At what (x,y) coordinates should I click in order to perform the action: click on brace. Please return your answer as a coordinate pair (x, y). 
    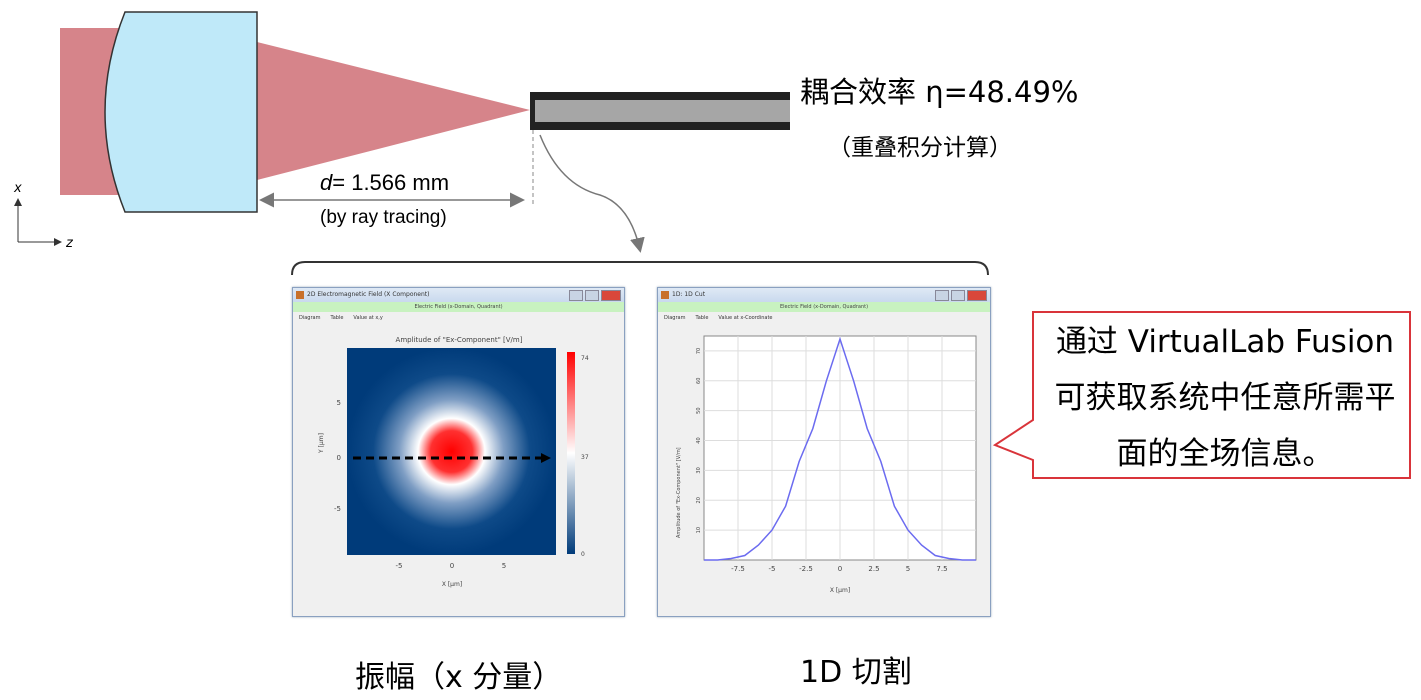
    Looking at the image, I should click on (640, 268).